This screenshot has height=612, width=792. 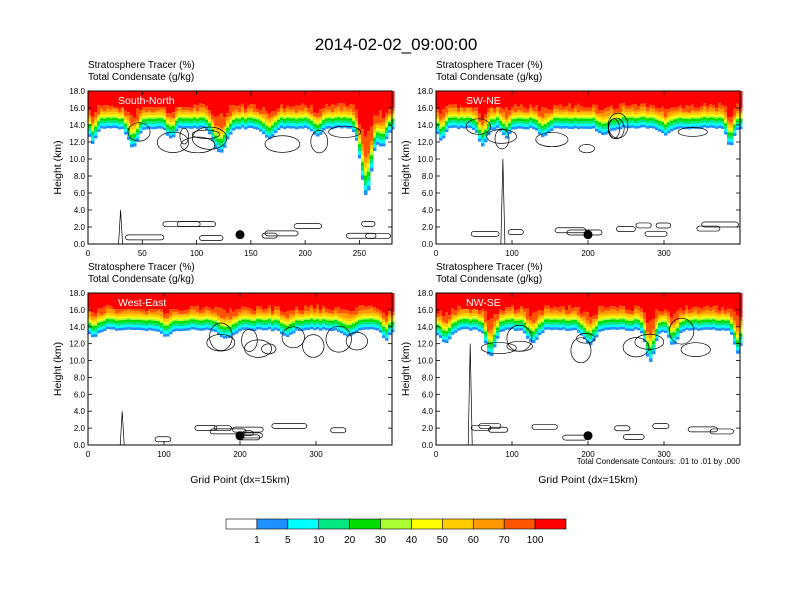 What do you see at coordinates (396, 532) in the screenshot?
I see `colorbar: 1 5 10 20 30 40 50 60 70 100` at bounding box center [396, 532].